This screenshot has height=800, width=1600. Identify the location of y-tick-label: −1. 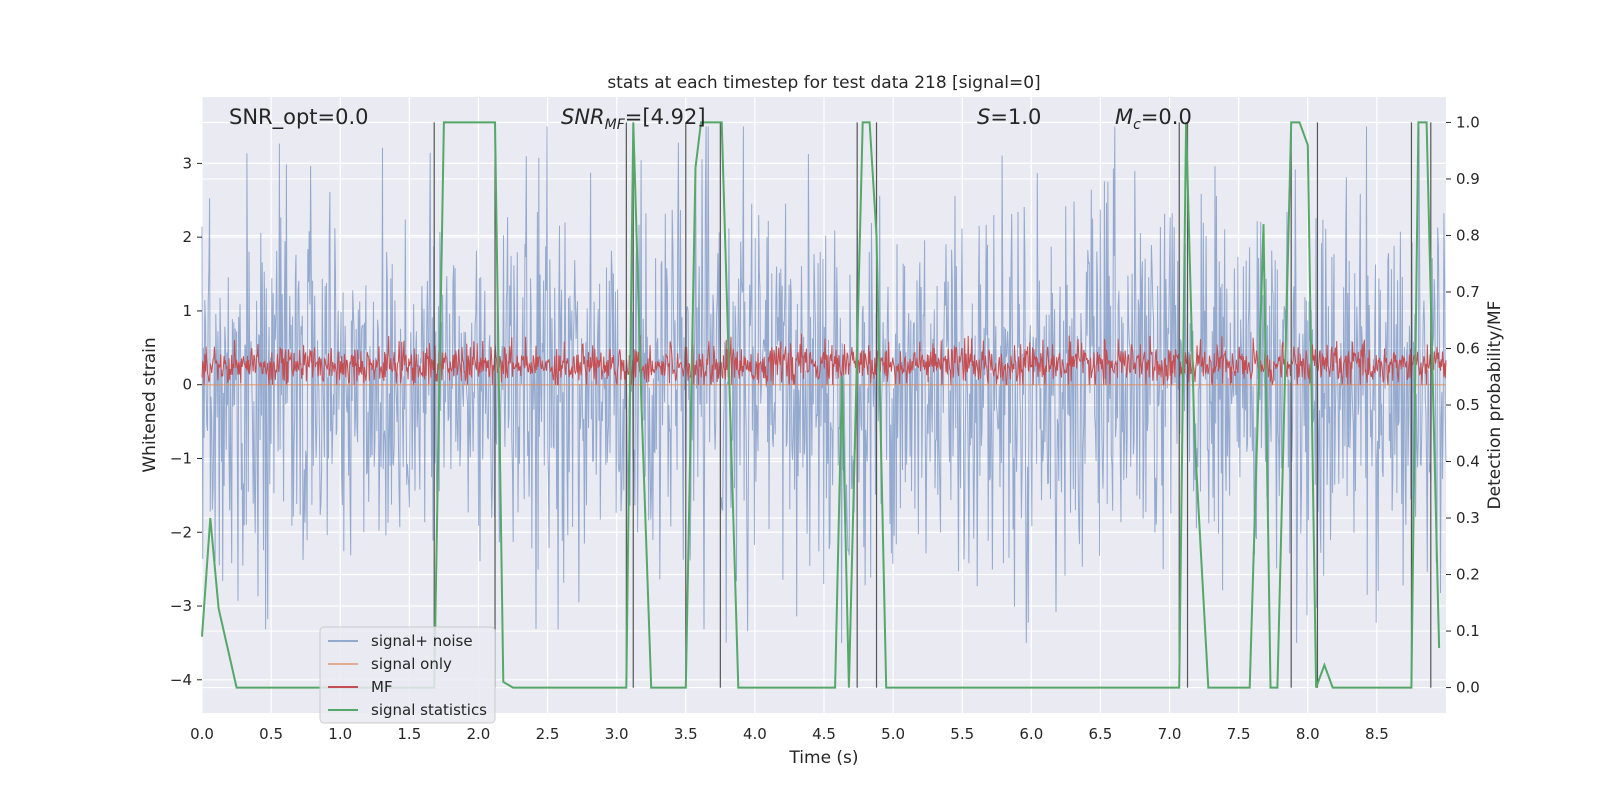
(181, 458).